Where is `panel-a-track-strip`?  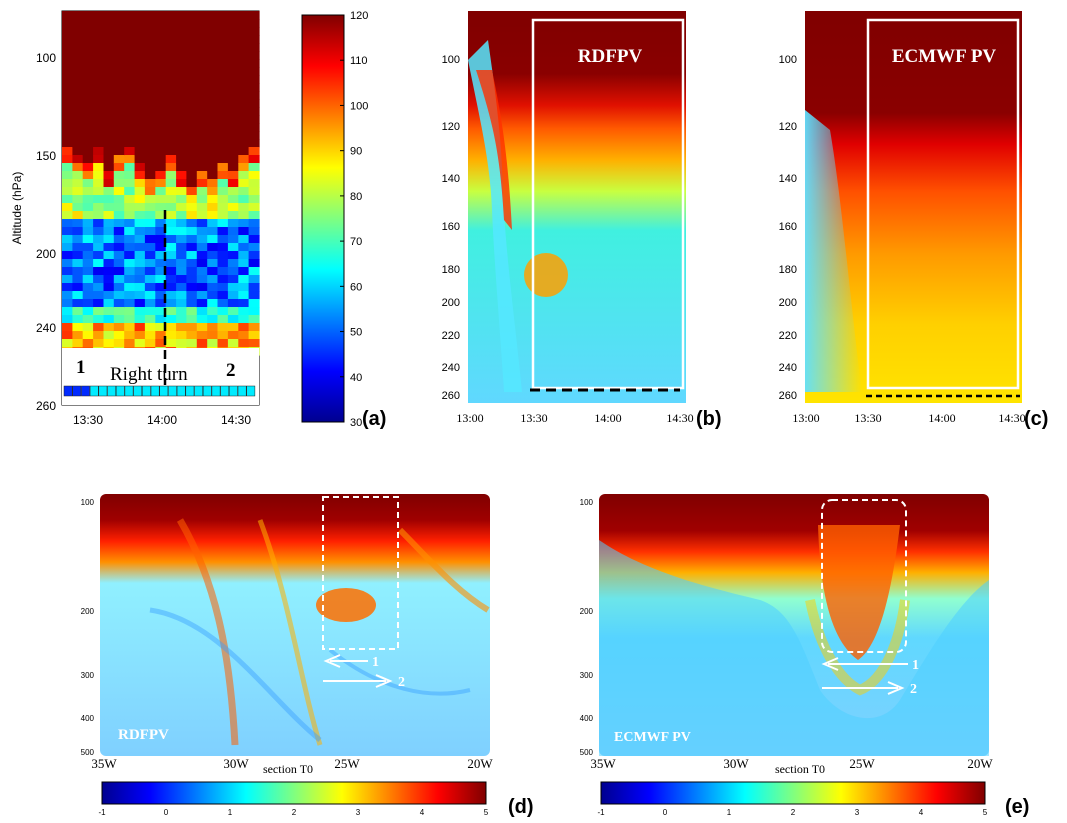 panel-a-track-strip is located at coordinates (159, 391).